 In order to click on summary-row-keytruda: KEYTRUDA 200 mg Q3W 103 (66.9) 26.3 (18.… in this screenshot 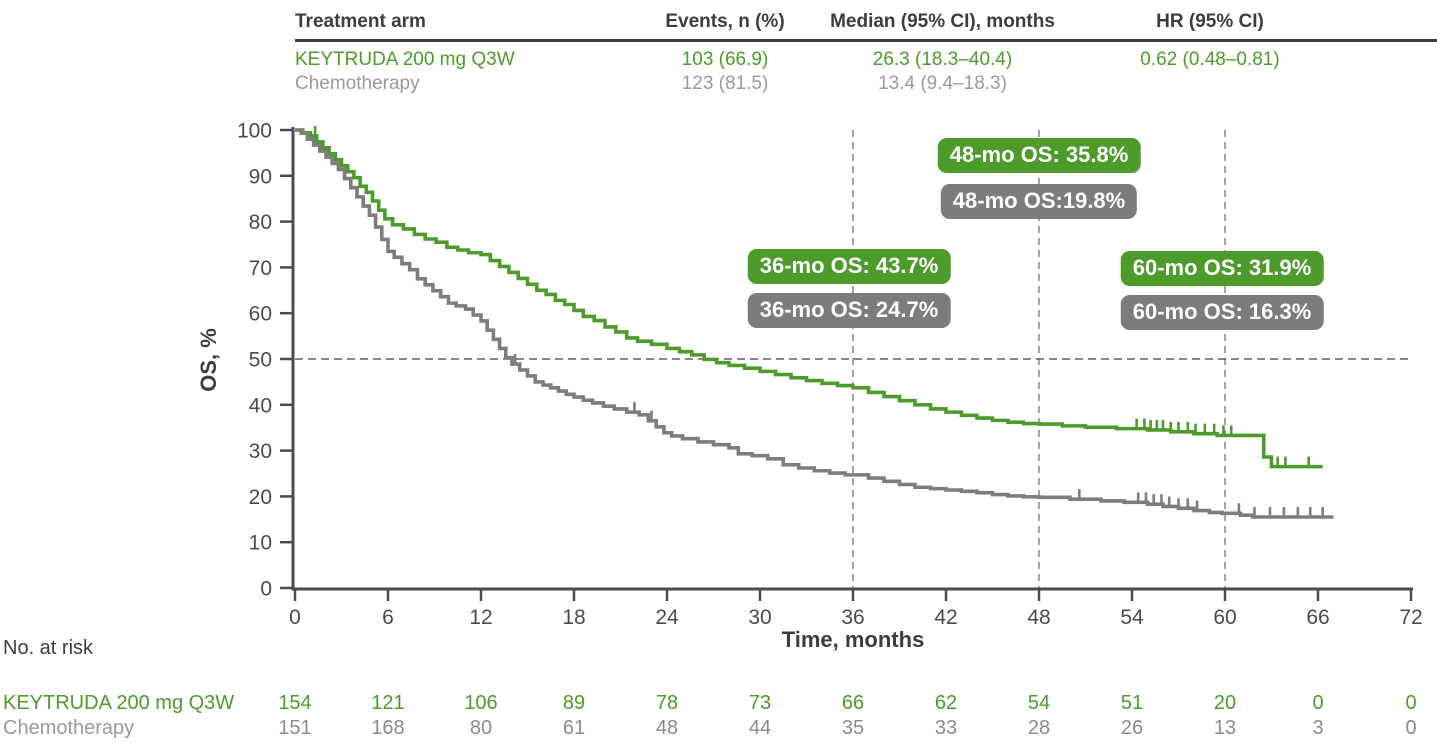, I will do `click(866, 60)`.